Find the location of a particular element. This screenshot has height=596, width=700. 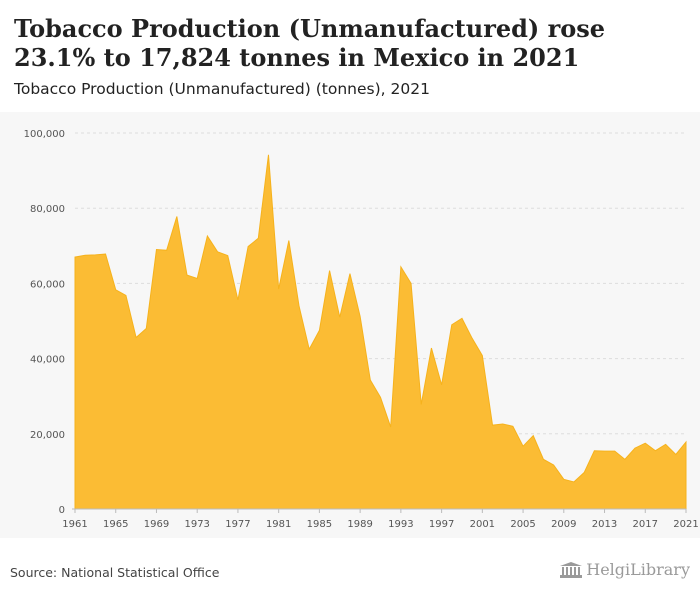

y-tick-label: 60,000 is located at coordinates (47, 284).